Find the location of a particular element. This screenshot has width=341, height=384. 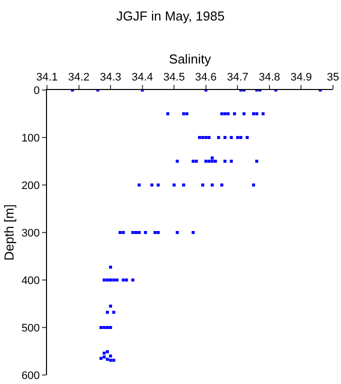

y-tick-label: 0 is located at coordinates (37, 90).